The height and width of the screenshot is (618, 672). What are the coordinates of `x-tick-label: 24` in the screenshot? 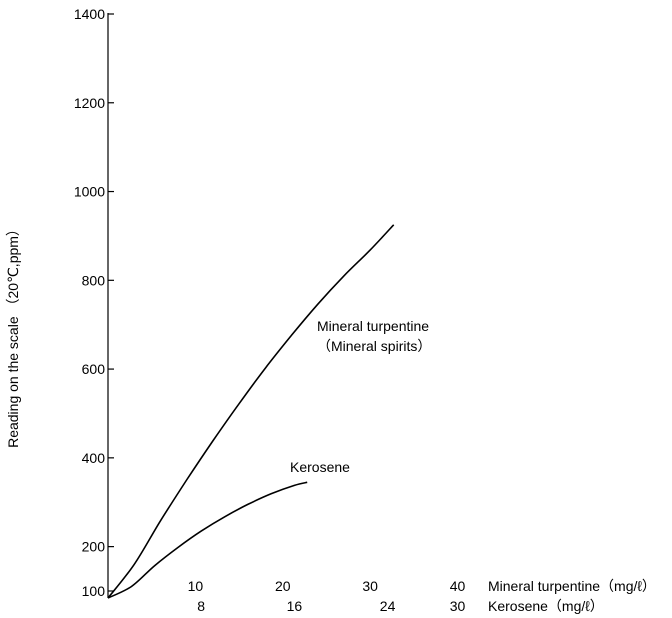 It's located at (388, 606).